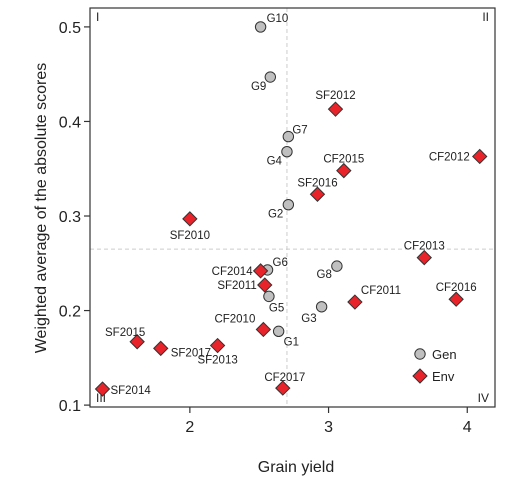  Describe the element at coordinates (190, 219) in the screenshot. I see `env-point-sf2010` at that location.